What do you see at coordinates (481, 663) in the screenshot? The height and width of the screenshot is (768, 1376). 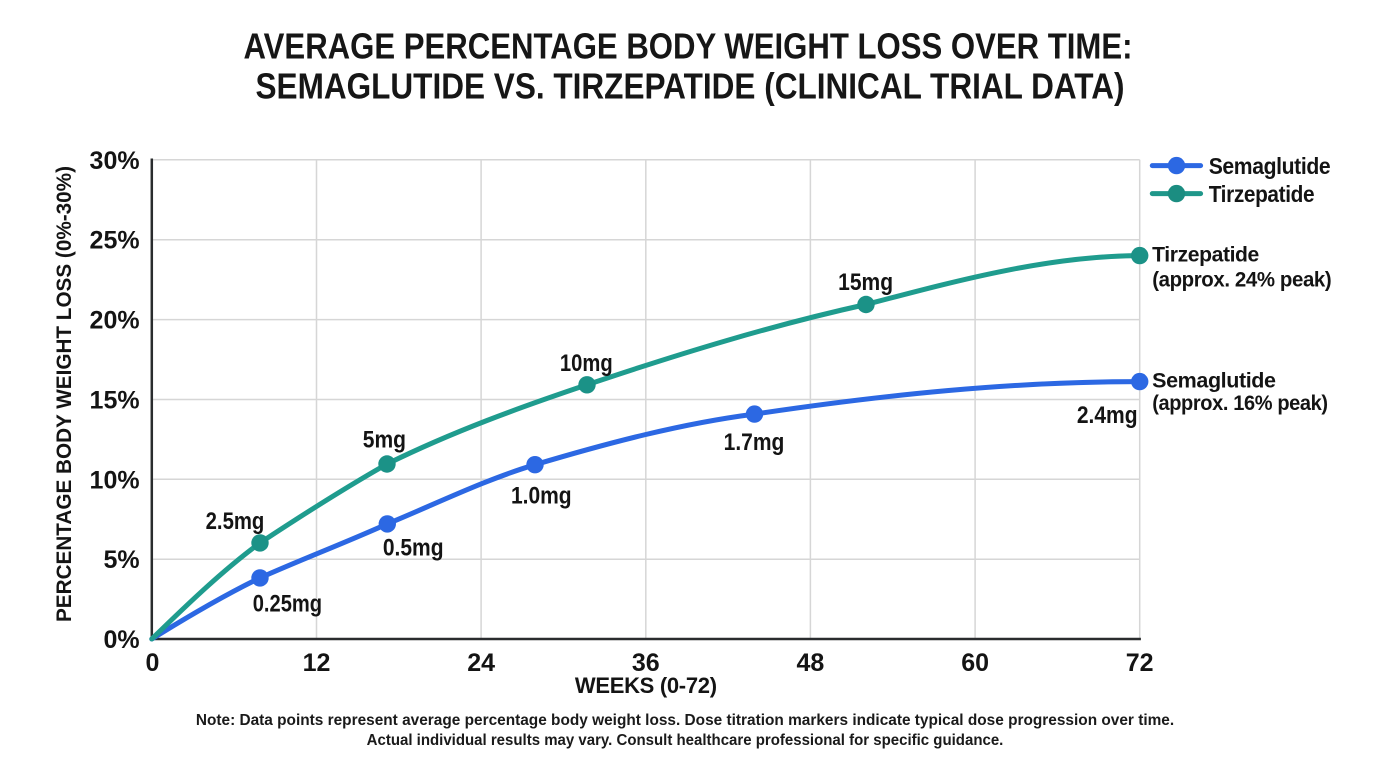 I see `svg-text: 24` at bounding box center [481, 663].